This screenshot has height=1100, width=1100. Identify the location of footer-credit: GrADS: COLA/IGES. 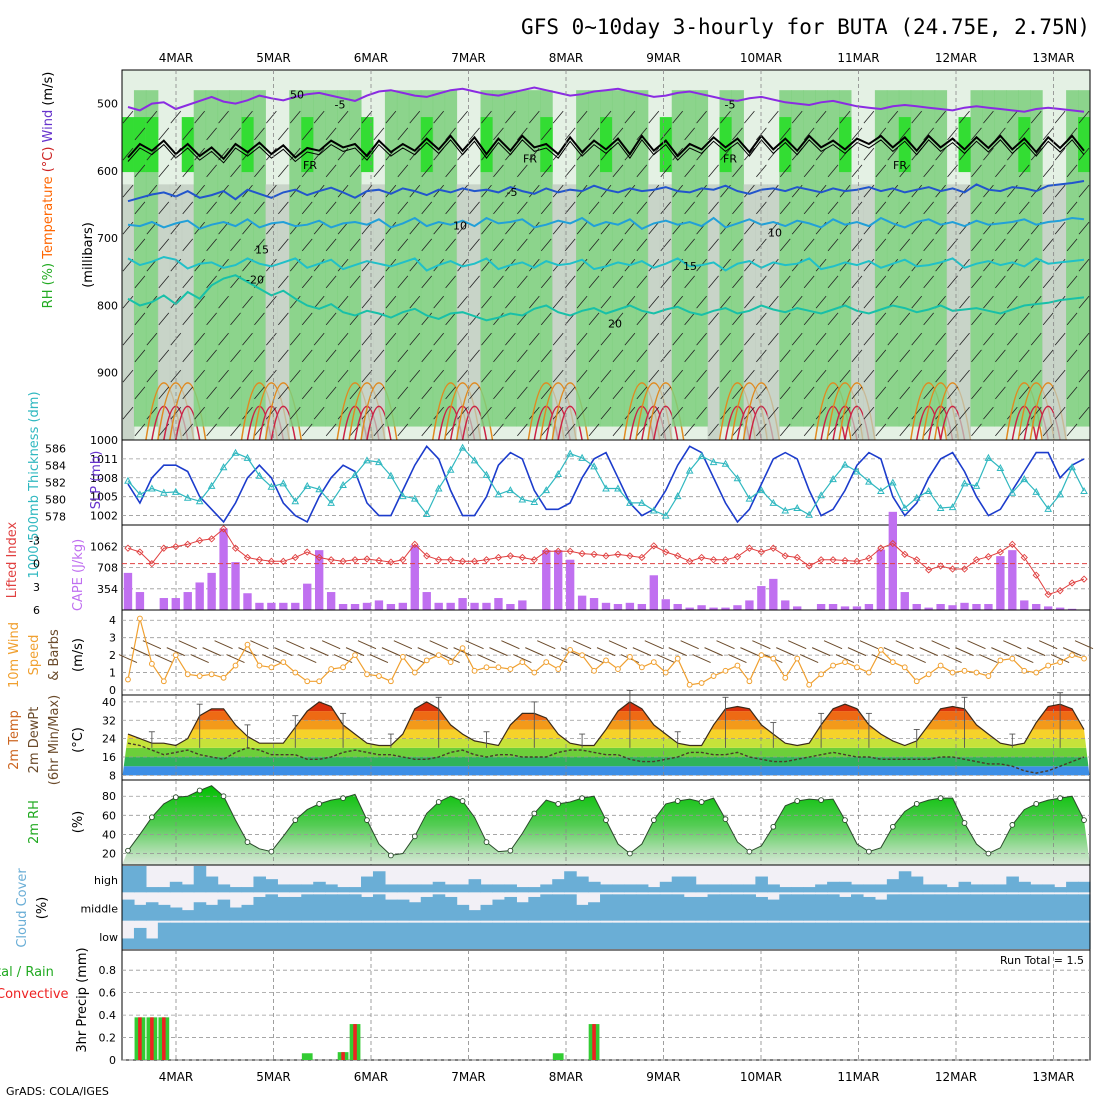
(57, 1091).